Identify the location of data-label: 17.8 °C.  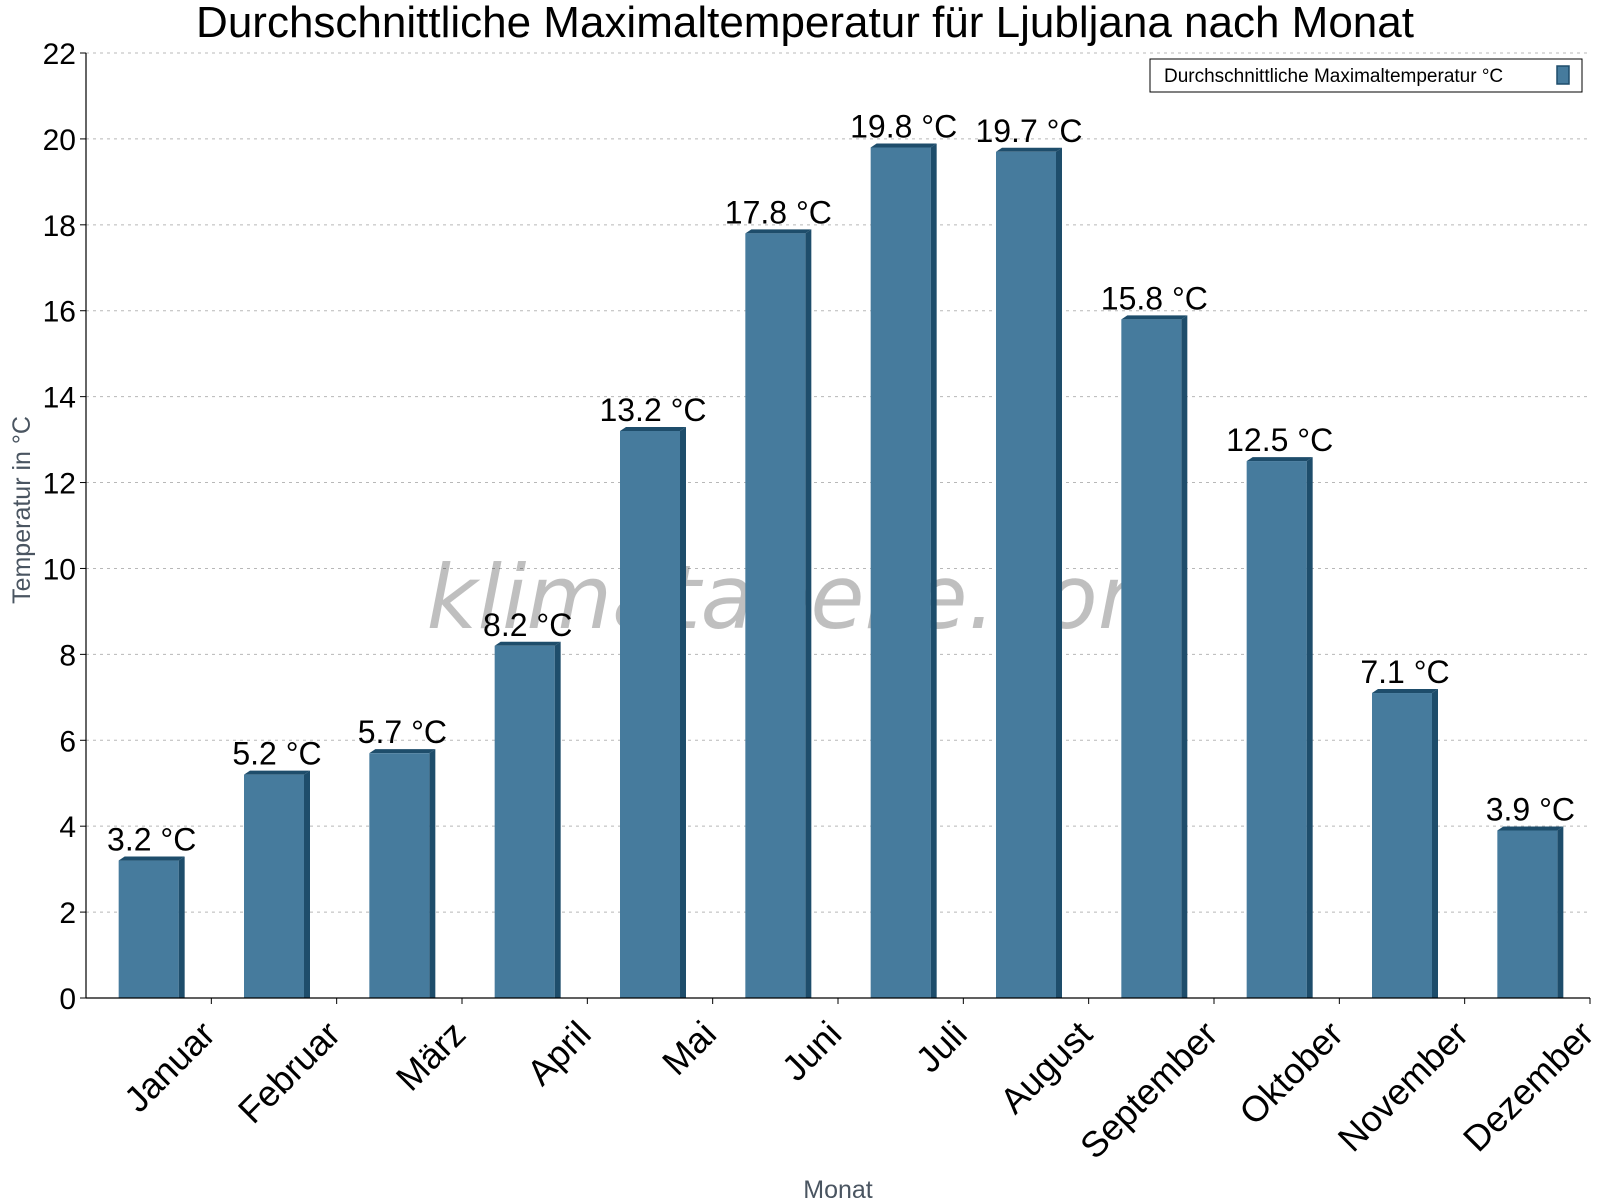
(778, 212).